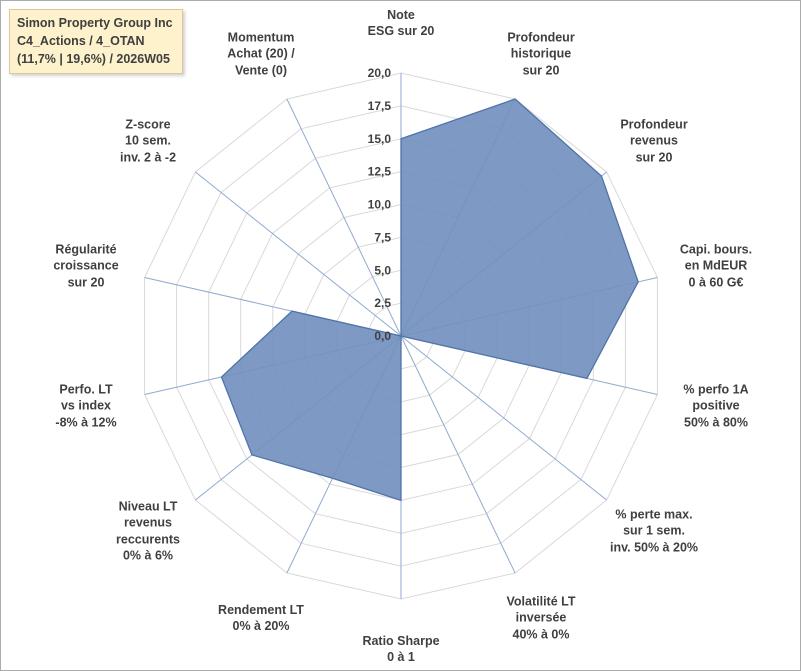  Describe the element at coordinates (81, 41) in the screenshot. I see `title-line-portfolio: C4_Actions / 4_OTAN` at that location.